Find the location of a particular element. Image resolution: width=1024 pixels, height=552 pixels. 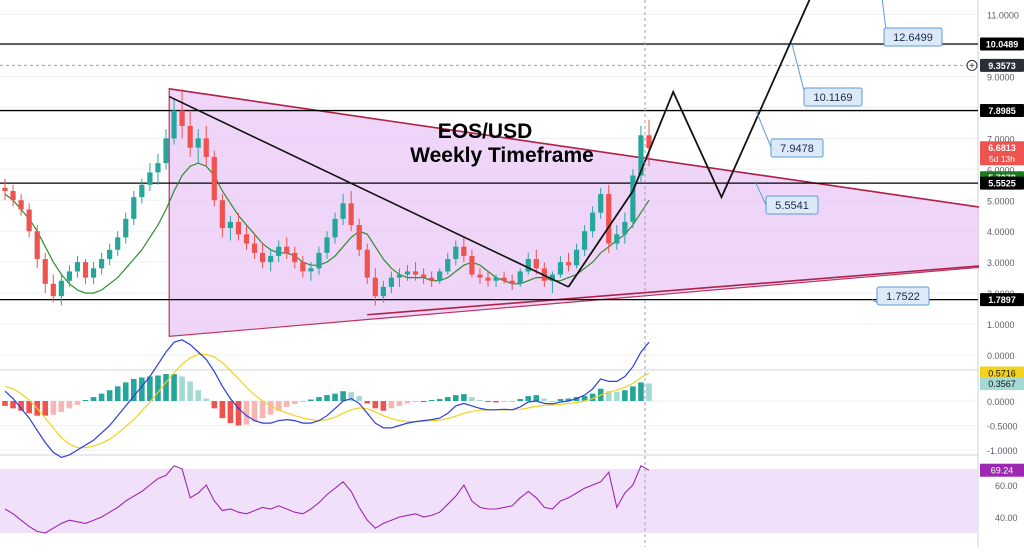

macd-pane is located at coordinates (327, 399).